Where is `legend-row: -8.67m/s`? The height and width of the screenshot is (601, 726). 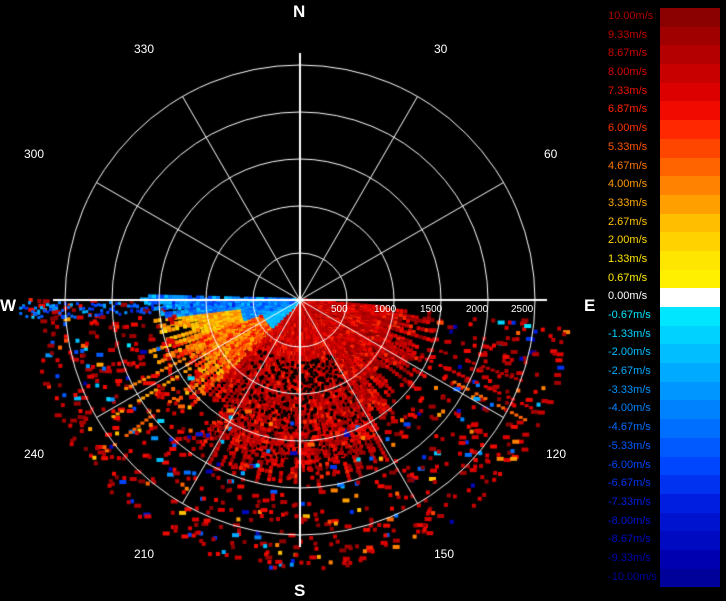 legend-row: -8.67m/s is located at coordinates (663, 540).